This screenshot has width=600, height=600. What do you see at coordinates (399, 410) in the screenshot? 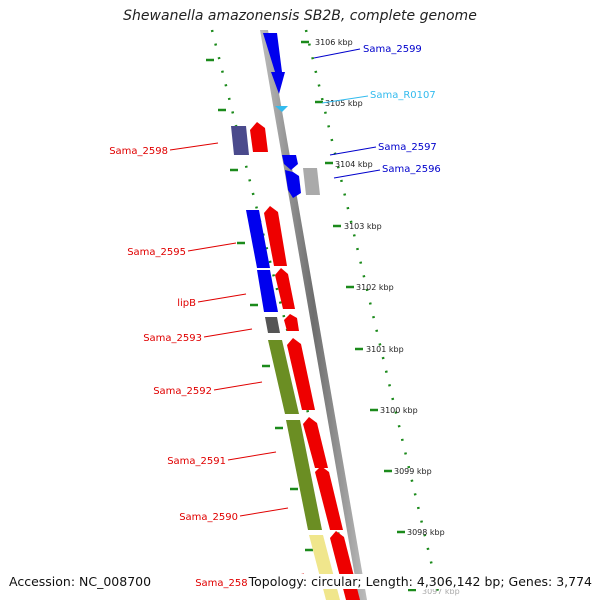
I see `ruler-label: 3100 kbp` at bounding box center [399, 410].